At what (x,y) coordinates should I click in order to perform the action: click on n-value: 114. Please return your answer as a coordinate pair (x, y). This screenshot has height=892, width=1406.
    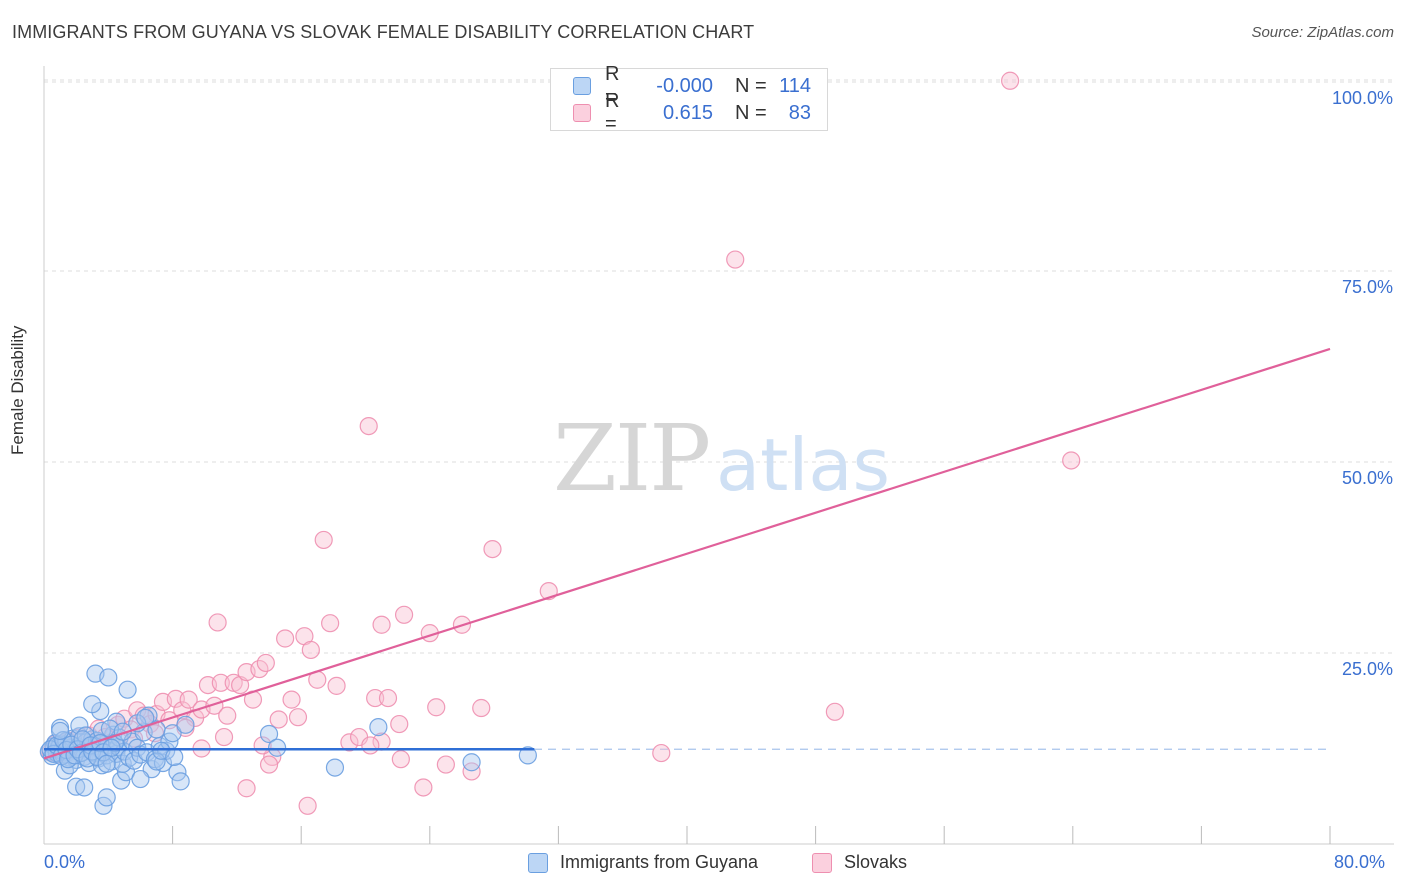
    Looking at the image, I should click on (795, 85).